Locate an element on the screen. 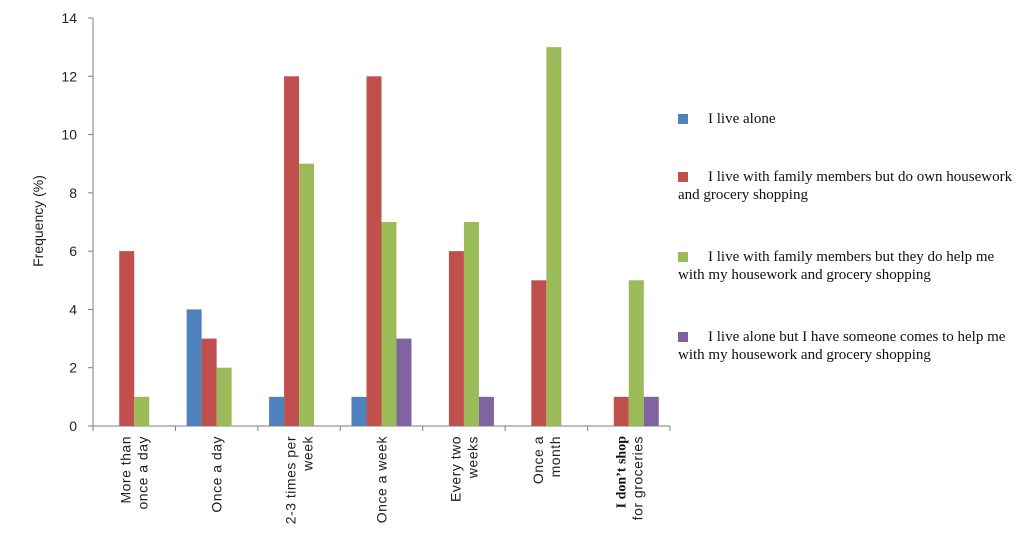 This screenshot has height=557, width=1029. y-tick-label: 12 is located at coordinates (69, 76).